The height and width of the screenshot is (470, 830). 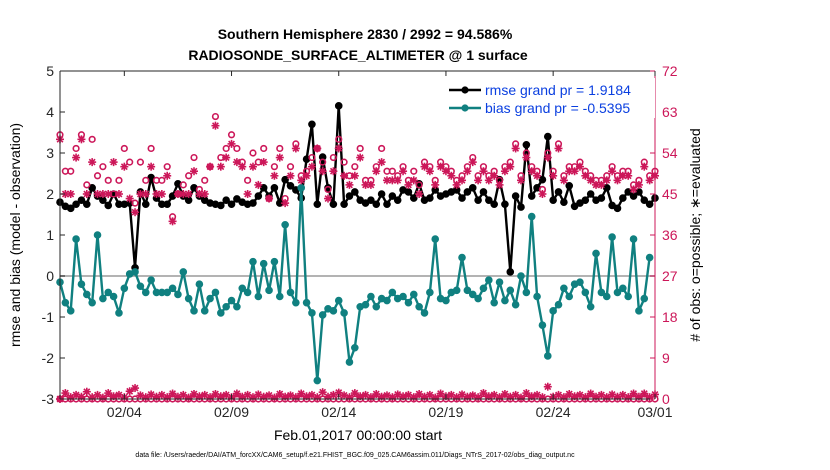 What do you see at coordinates (445, 412) in the screenshot?
I see `x-tick-label: 02/19` at bounding box center [445, 412].